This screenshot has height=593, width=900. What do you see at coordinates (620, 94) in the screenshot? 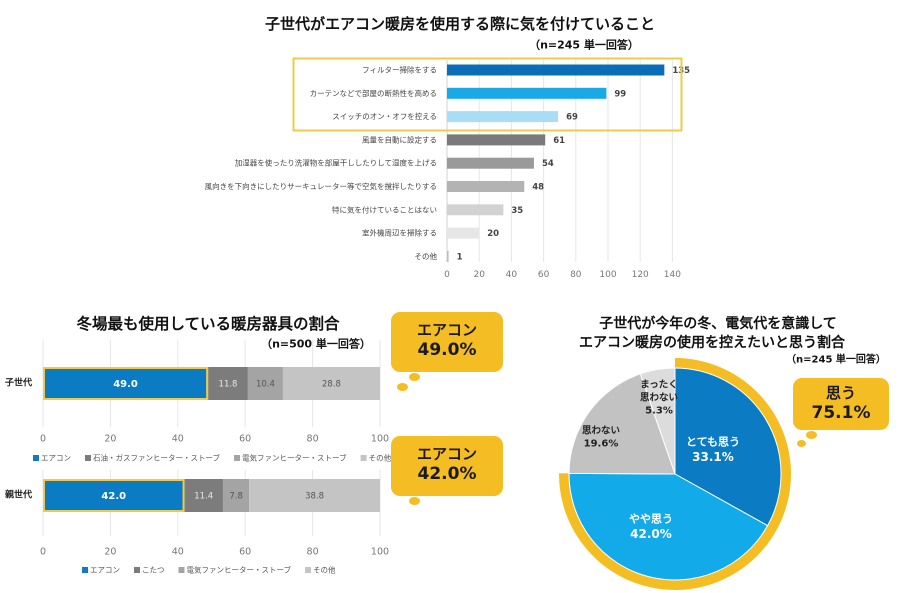
I see `data-label: 99` at bounding box center [620, 94].